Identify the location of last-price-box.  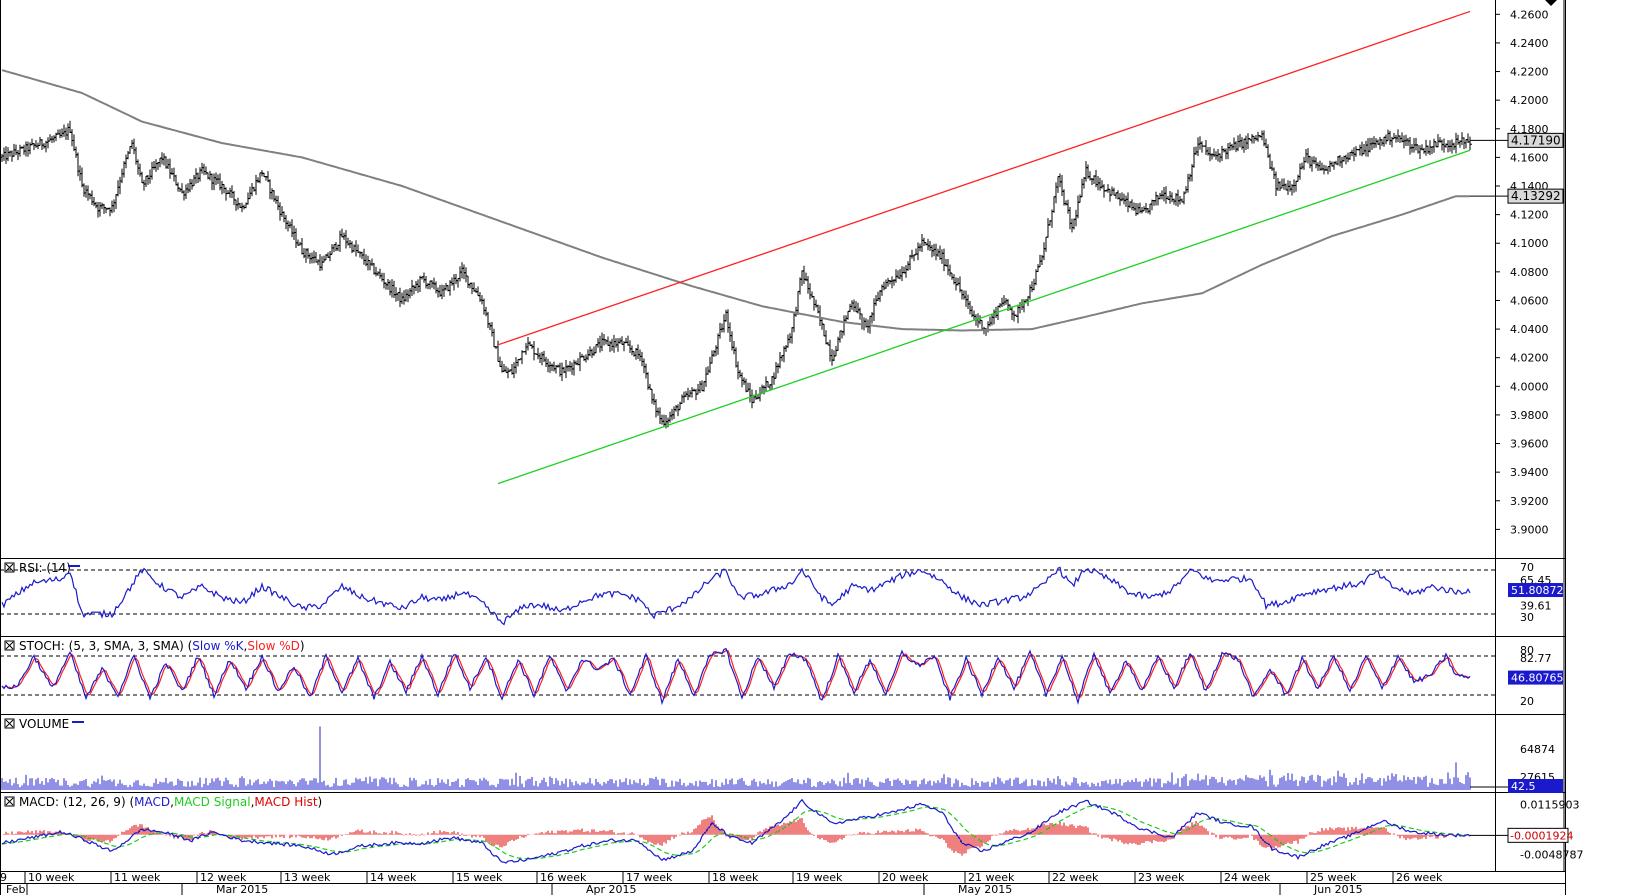
(1535, 140).